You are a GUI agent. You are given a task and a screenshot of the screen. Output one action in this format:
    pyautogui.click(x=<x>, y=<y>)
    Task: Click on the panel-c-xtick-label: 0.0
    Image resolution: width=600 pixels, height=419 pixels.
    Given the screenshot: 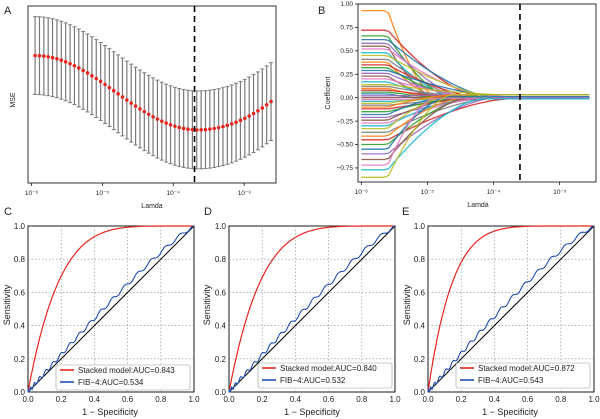 What is the action you would take?
    pyautogui.click(x=28, y=399)
    